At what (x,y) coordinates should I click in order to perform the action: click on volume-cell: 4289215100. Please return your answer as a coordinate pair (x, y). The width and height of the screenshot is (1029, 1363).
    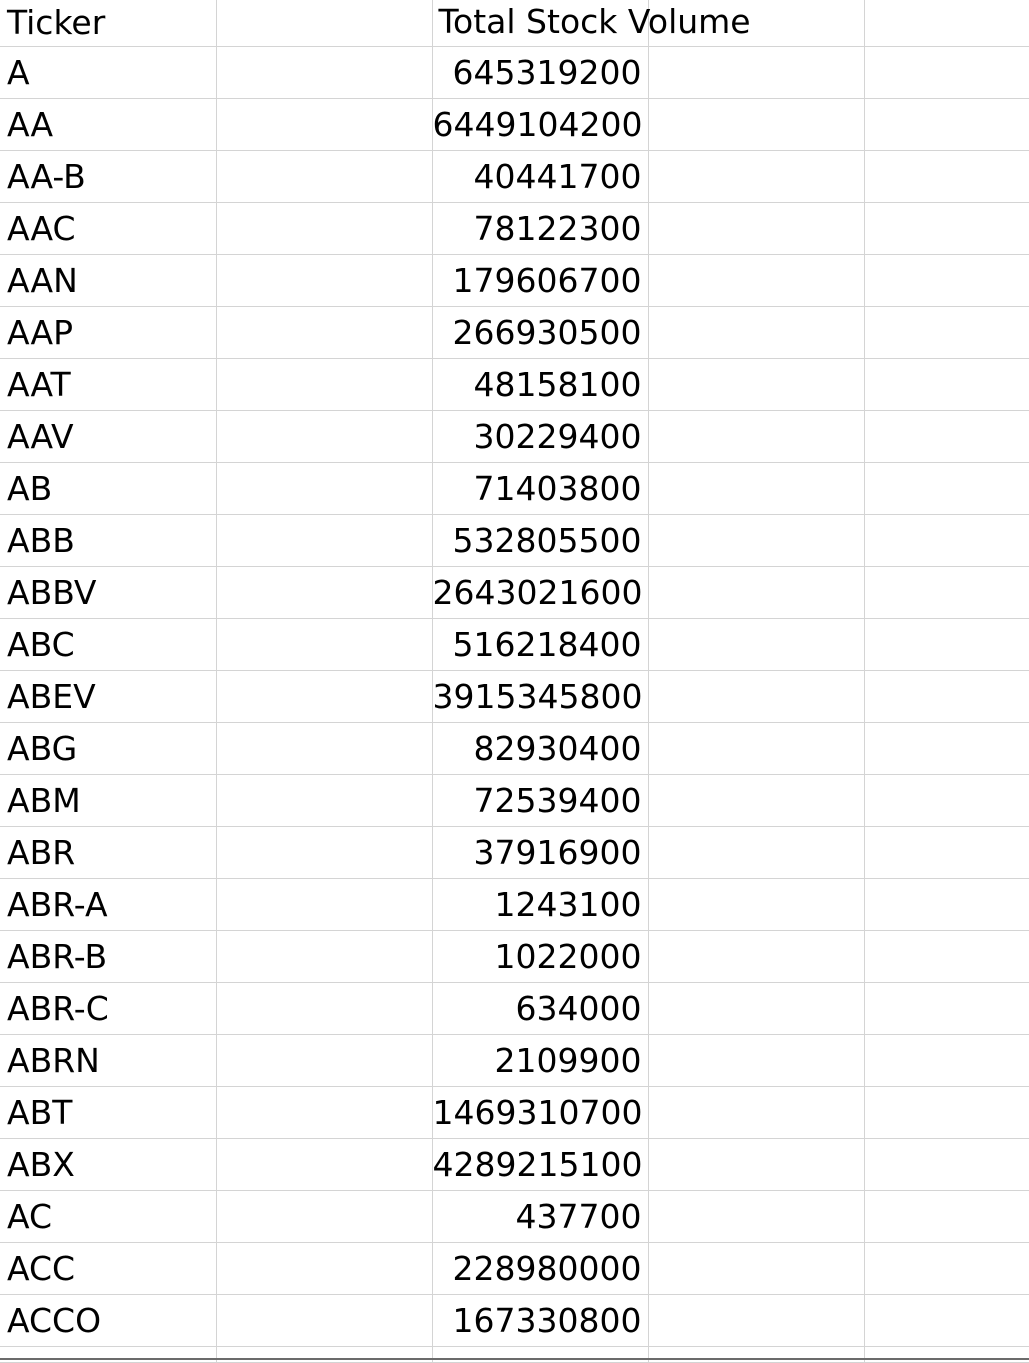
    Looking at the image, I should click on (540, 1164).